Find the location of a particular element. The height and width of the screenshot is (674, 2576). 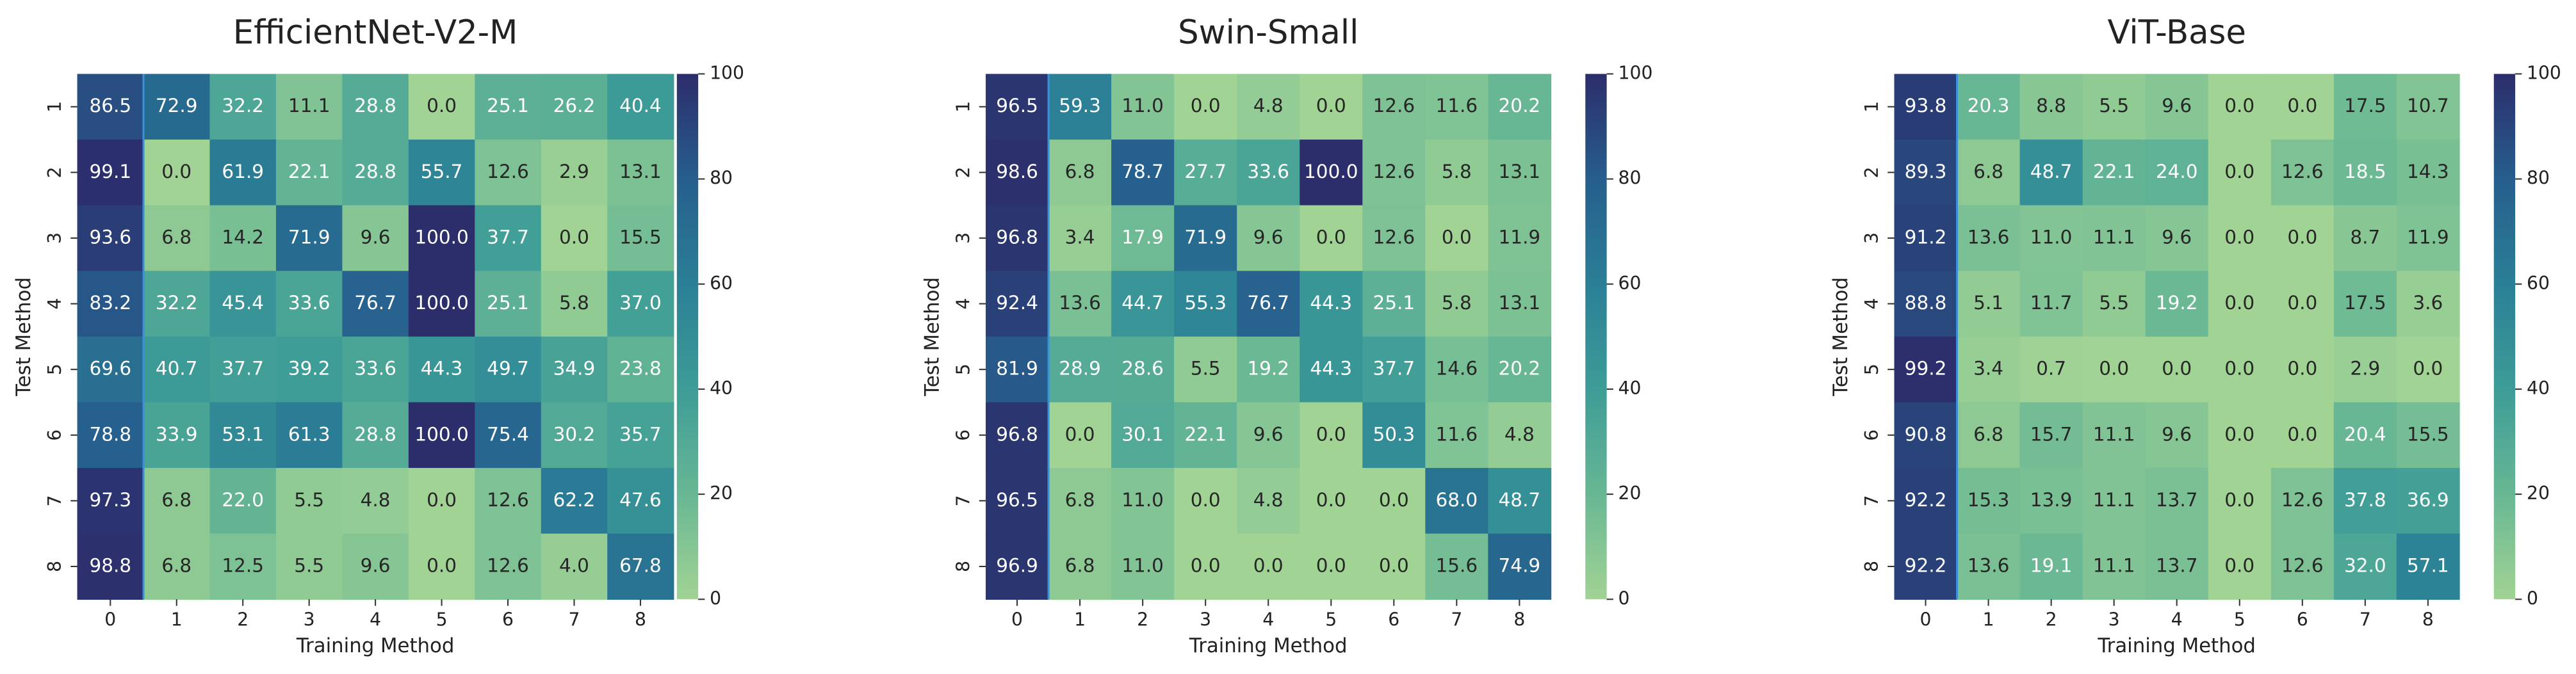

colorbar-tick-label: 60 is located at coordinates (721, 283).